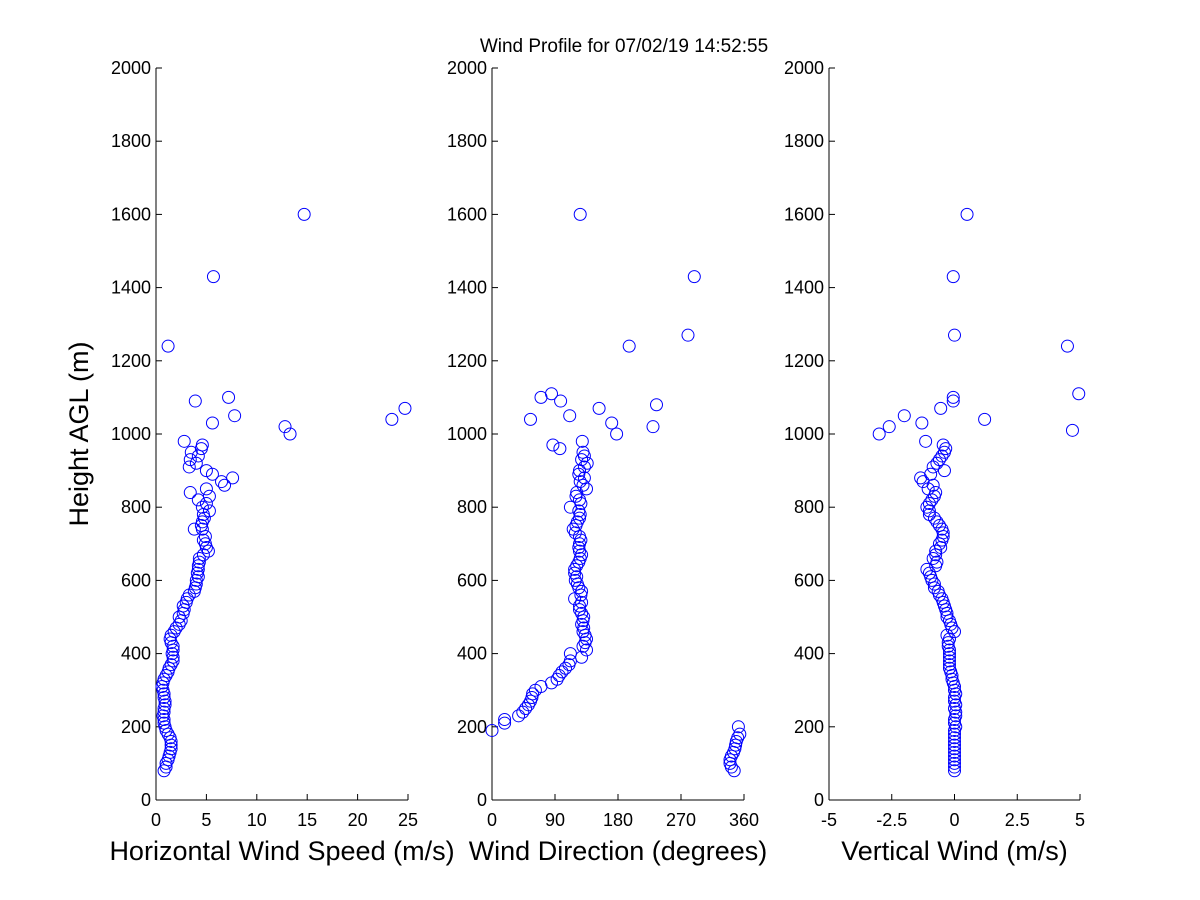  I want to click on x-tick-label: 15, so click(307, 820).